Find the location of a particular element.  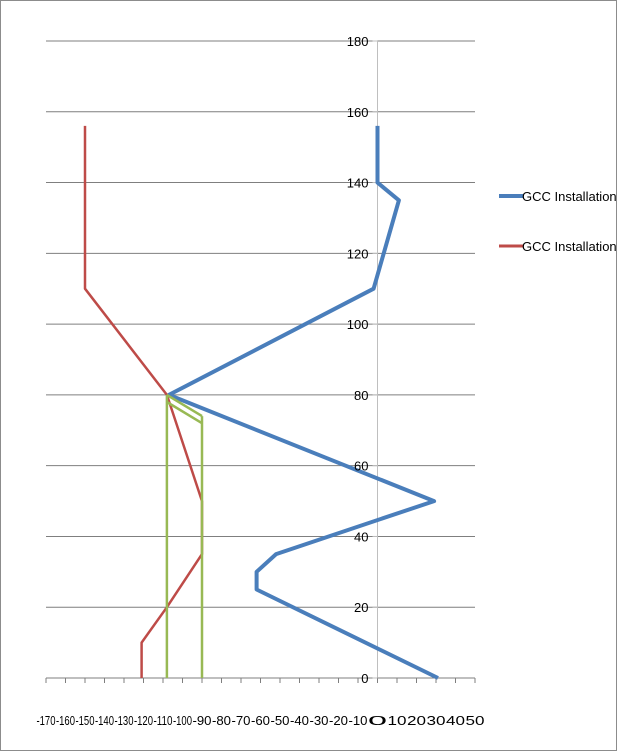

legend-item-2: GCC Installation 2 is located at coordinates (558, 246).